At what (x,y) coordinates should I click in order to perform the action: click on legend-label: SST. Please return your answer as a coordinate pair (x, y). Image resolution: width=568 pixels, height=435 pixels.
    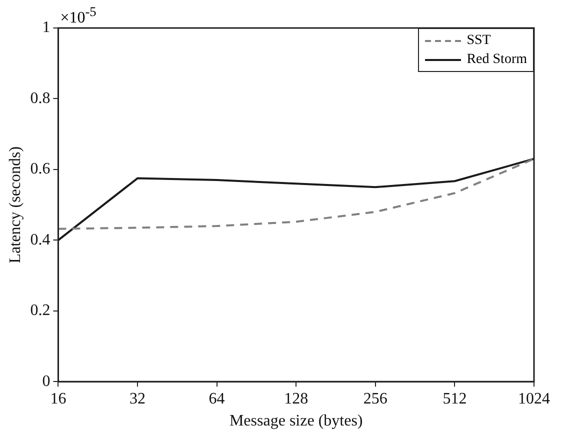
    Looking at the image, I should click on (478, 40).